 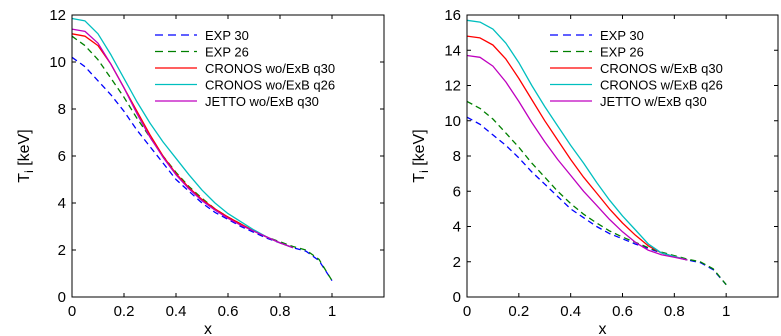 What do you see at coordinates (262, 101) in the screenshot?
I see `legend-label: JETTO wo/ExB q30` at bounding box center [262, 101].